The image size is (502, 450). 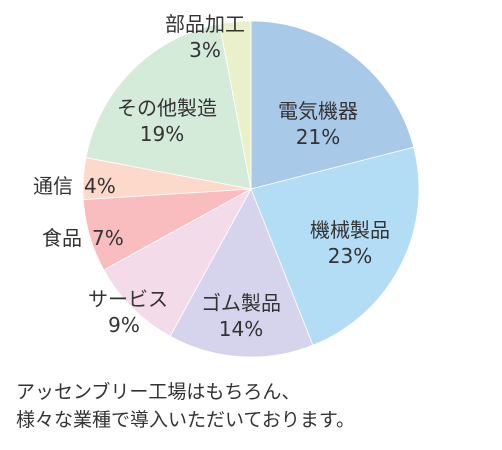 I want to click on slice-value-shokuhin: 7%, so click(x=108, y=238).